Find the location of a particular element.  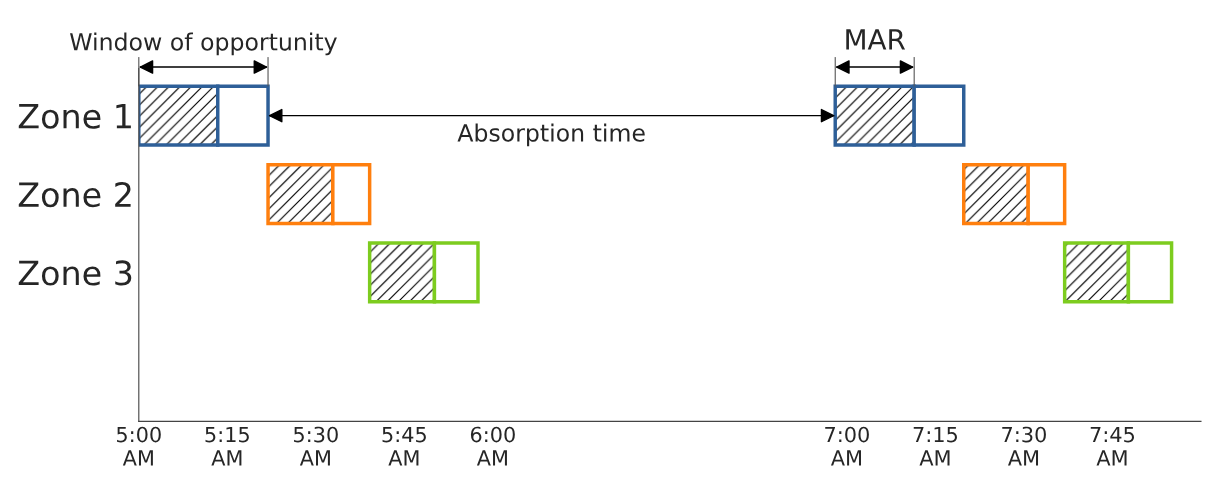

x-tick-label: 7:00 AM is located at coordinates (847, 446).